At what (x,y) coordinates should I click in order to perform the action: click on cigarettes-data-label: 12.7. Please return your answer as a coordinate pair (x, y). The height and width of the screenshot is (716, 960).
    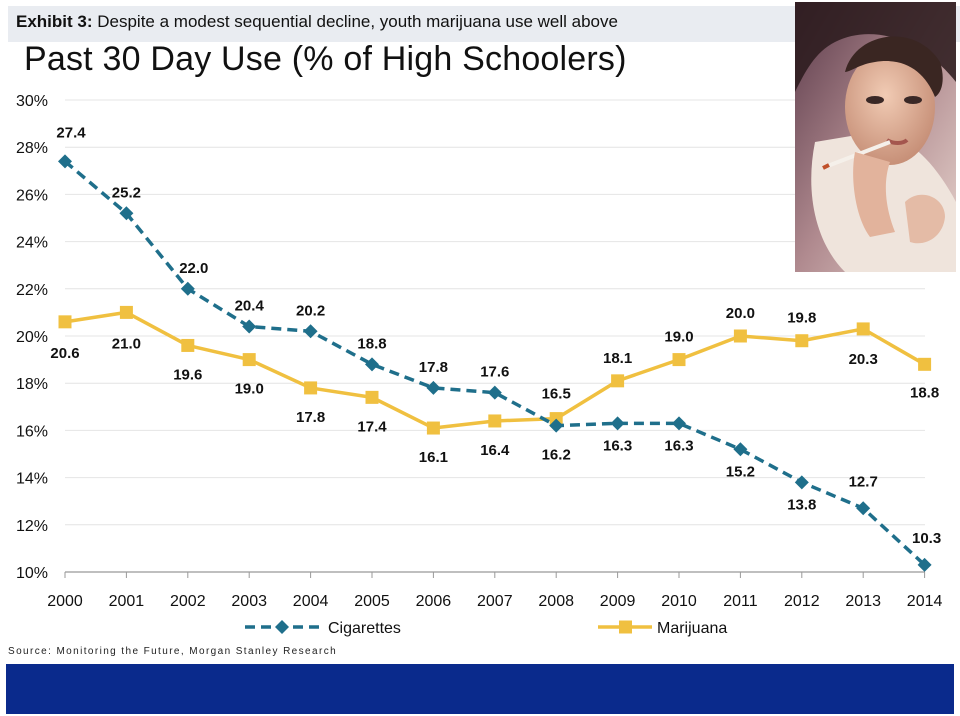
    Looking at the image, I should click on (863, 481).